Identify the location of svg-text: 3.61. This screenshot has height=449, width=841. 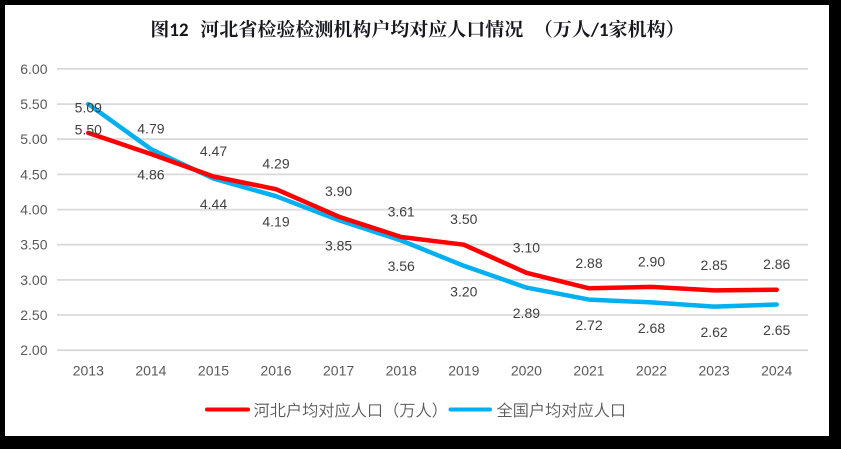
(401, 212).